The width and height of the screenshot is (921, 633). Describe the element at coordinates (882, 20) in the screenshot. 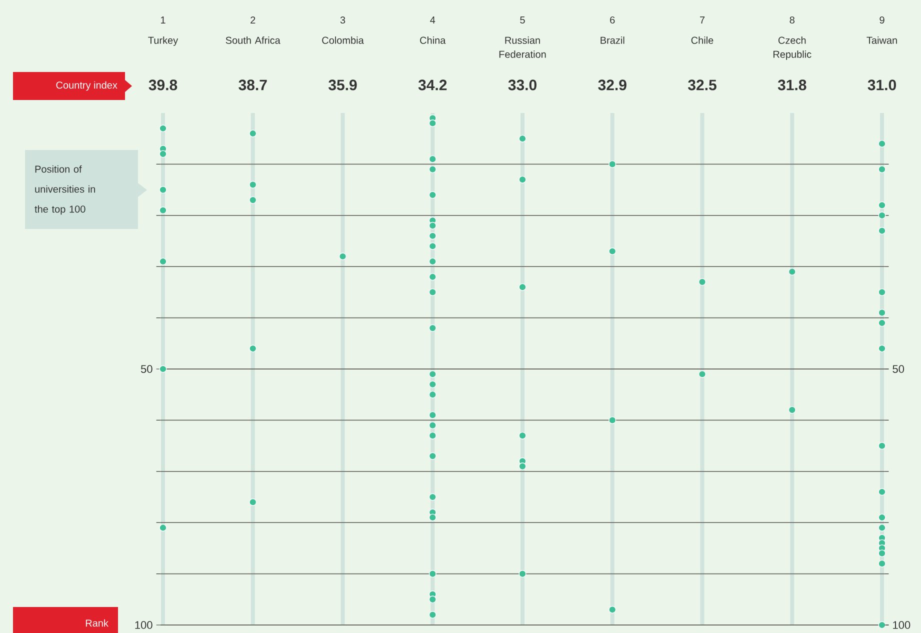

I see `text: 9` at that location.